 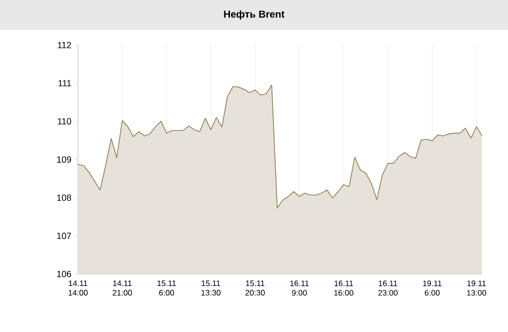 What do you see at coordinates (65, 121) in the screenshot?
I see `y-tick-label: 110` at bounding box center [65, 121].